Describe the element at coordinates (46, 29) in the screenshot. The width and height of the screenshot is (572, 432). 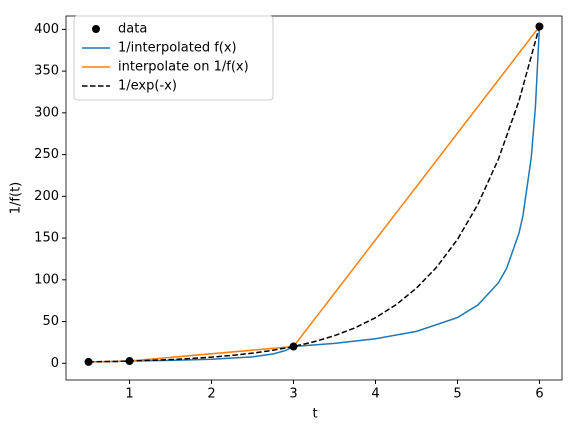
I see `y-tick-label: 400` at that location.